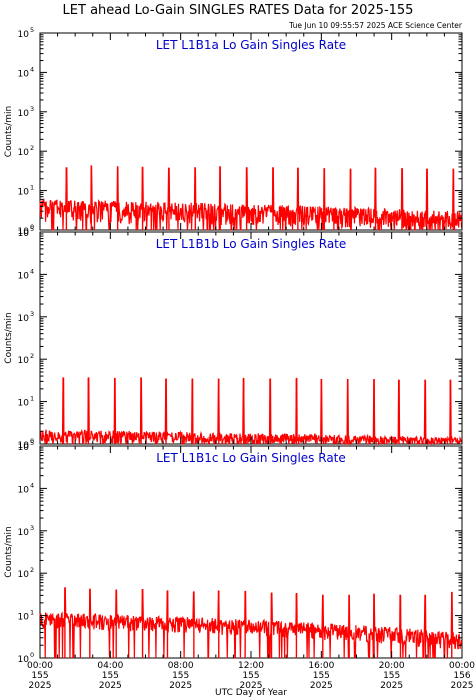  What do you see at coordinates (180, 676) in the screenshot?
I see `x-tick-label-doy-2: 155` at bounding box center [180, 676].